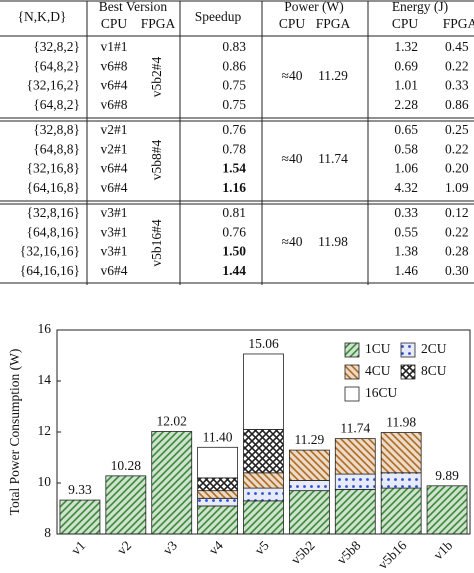 The width and height of the screenshot is (474, 573). I want to click on total-label: 11.40, so click(218, 436).